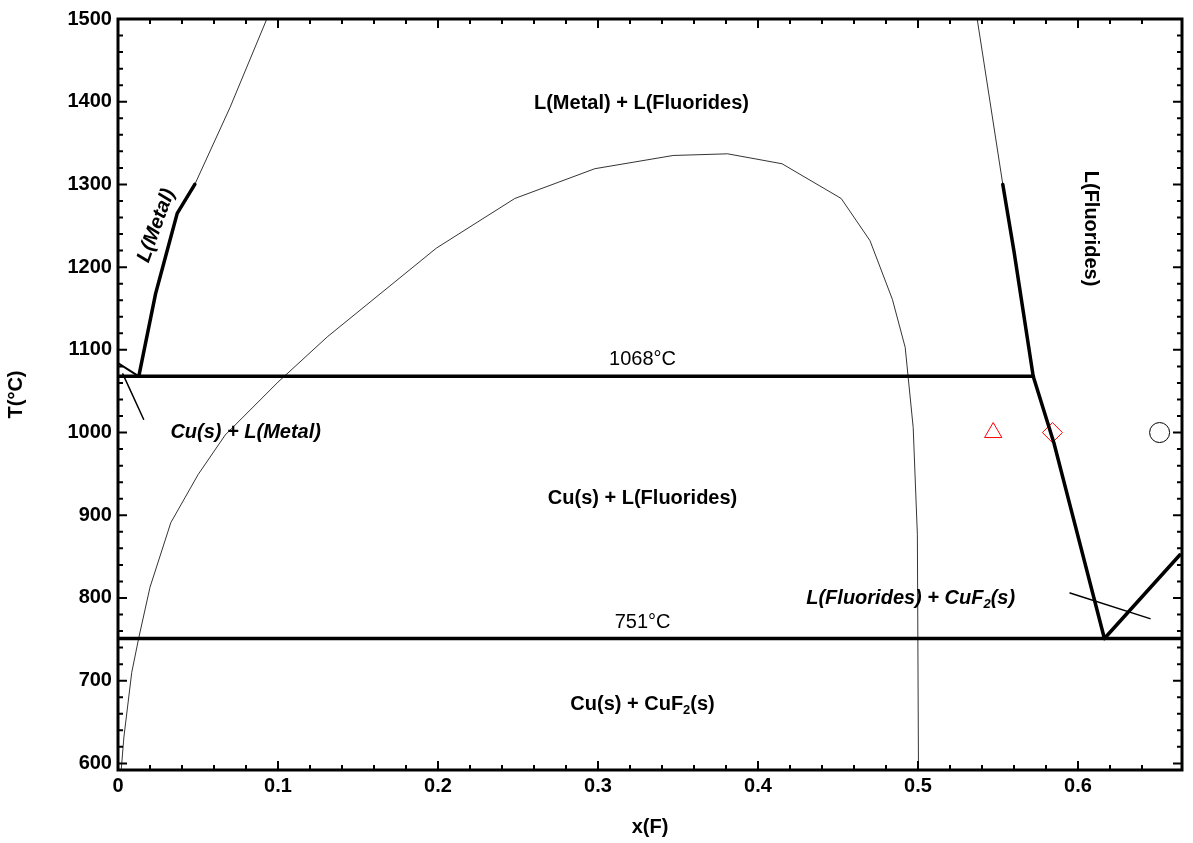 This screenshot has width=1193, height=843. Describe the element at coordinates (90, 348) in the screenshot. I see `y-tick-label: 1100` at that location.